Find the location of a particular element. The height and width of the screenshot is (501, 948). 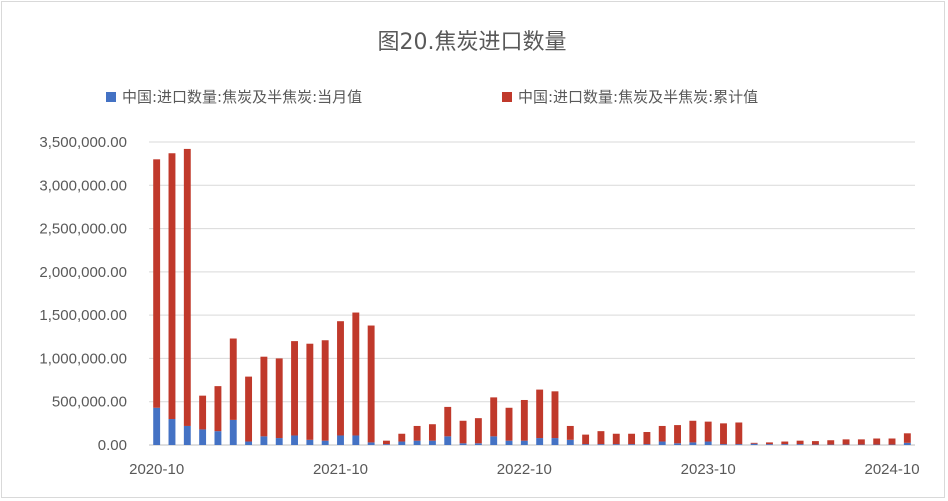

x-tick-label: 2022-10 is located at coordinates (524, 469).